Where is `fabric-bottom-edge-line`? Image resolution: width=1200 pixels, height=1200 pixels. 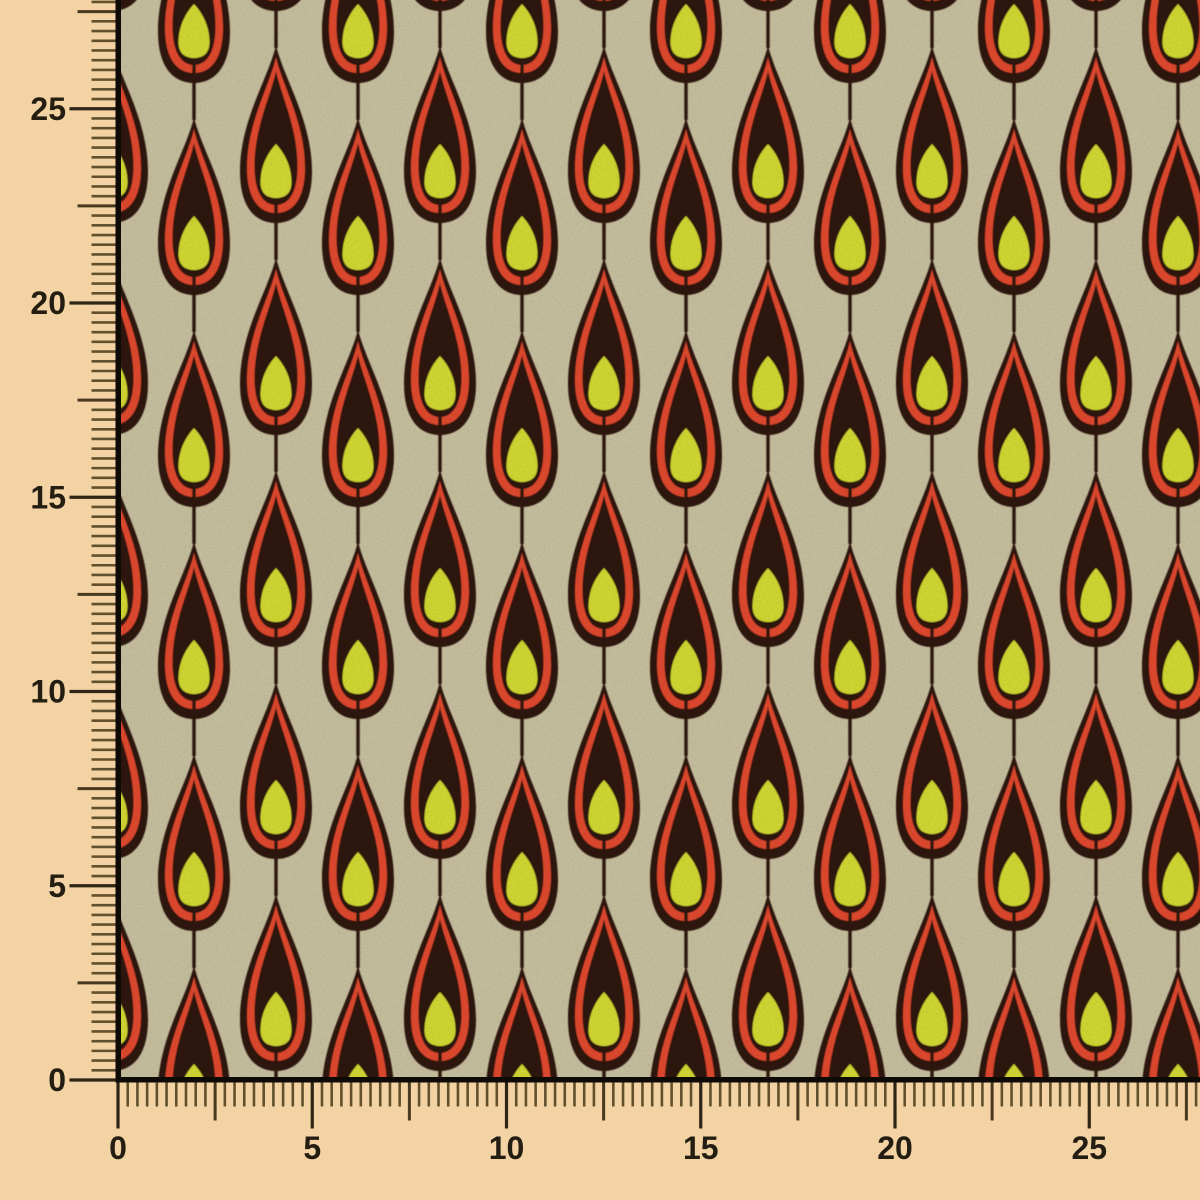
fabric-bottom-edge-line is located at coordinates (657, 1080).